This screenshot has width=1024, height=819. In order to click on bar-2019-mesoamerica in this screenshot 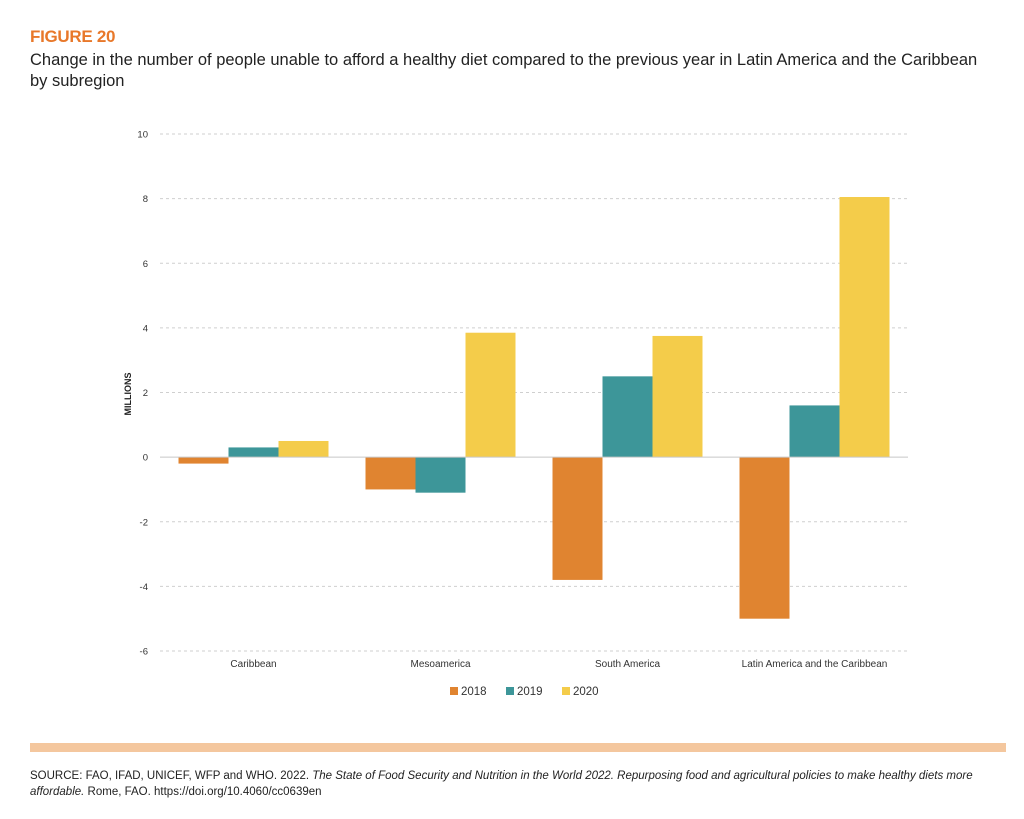, I will do `click(440, 475)`.